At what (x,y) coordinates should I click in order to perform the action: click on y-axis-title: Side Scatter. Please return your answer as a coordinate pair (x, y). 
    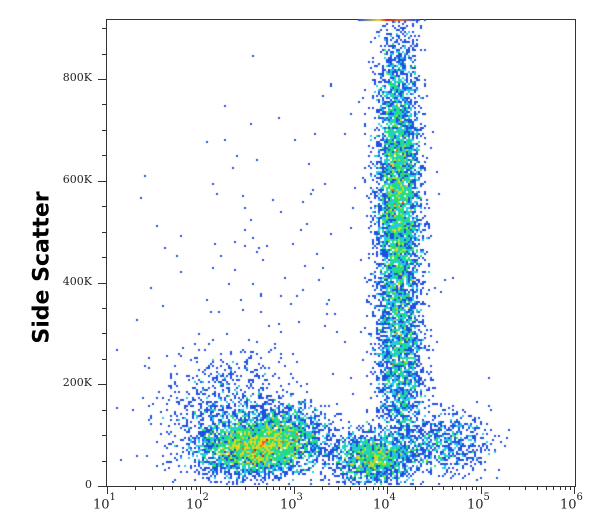
    Looking at the image, I should click on (42, 267).